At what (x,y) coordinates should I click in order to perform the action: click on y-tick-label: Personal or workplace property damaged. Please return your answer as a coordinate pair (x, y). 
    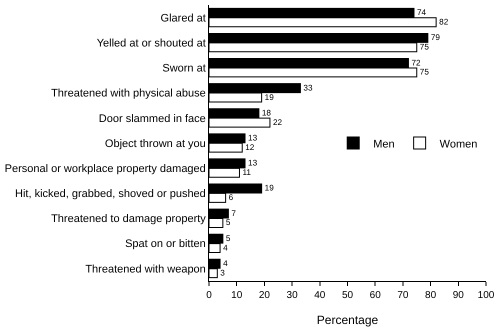
    Looking at the image, I should click on (105, 168).